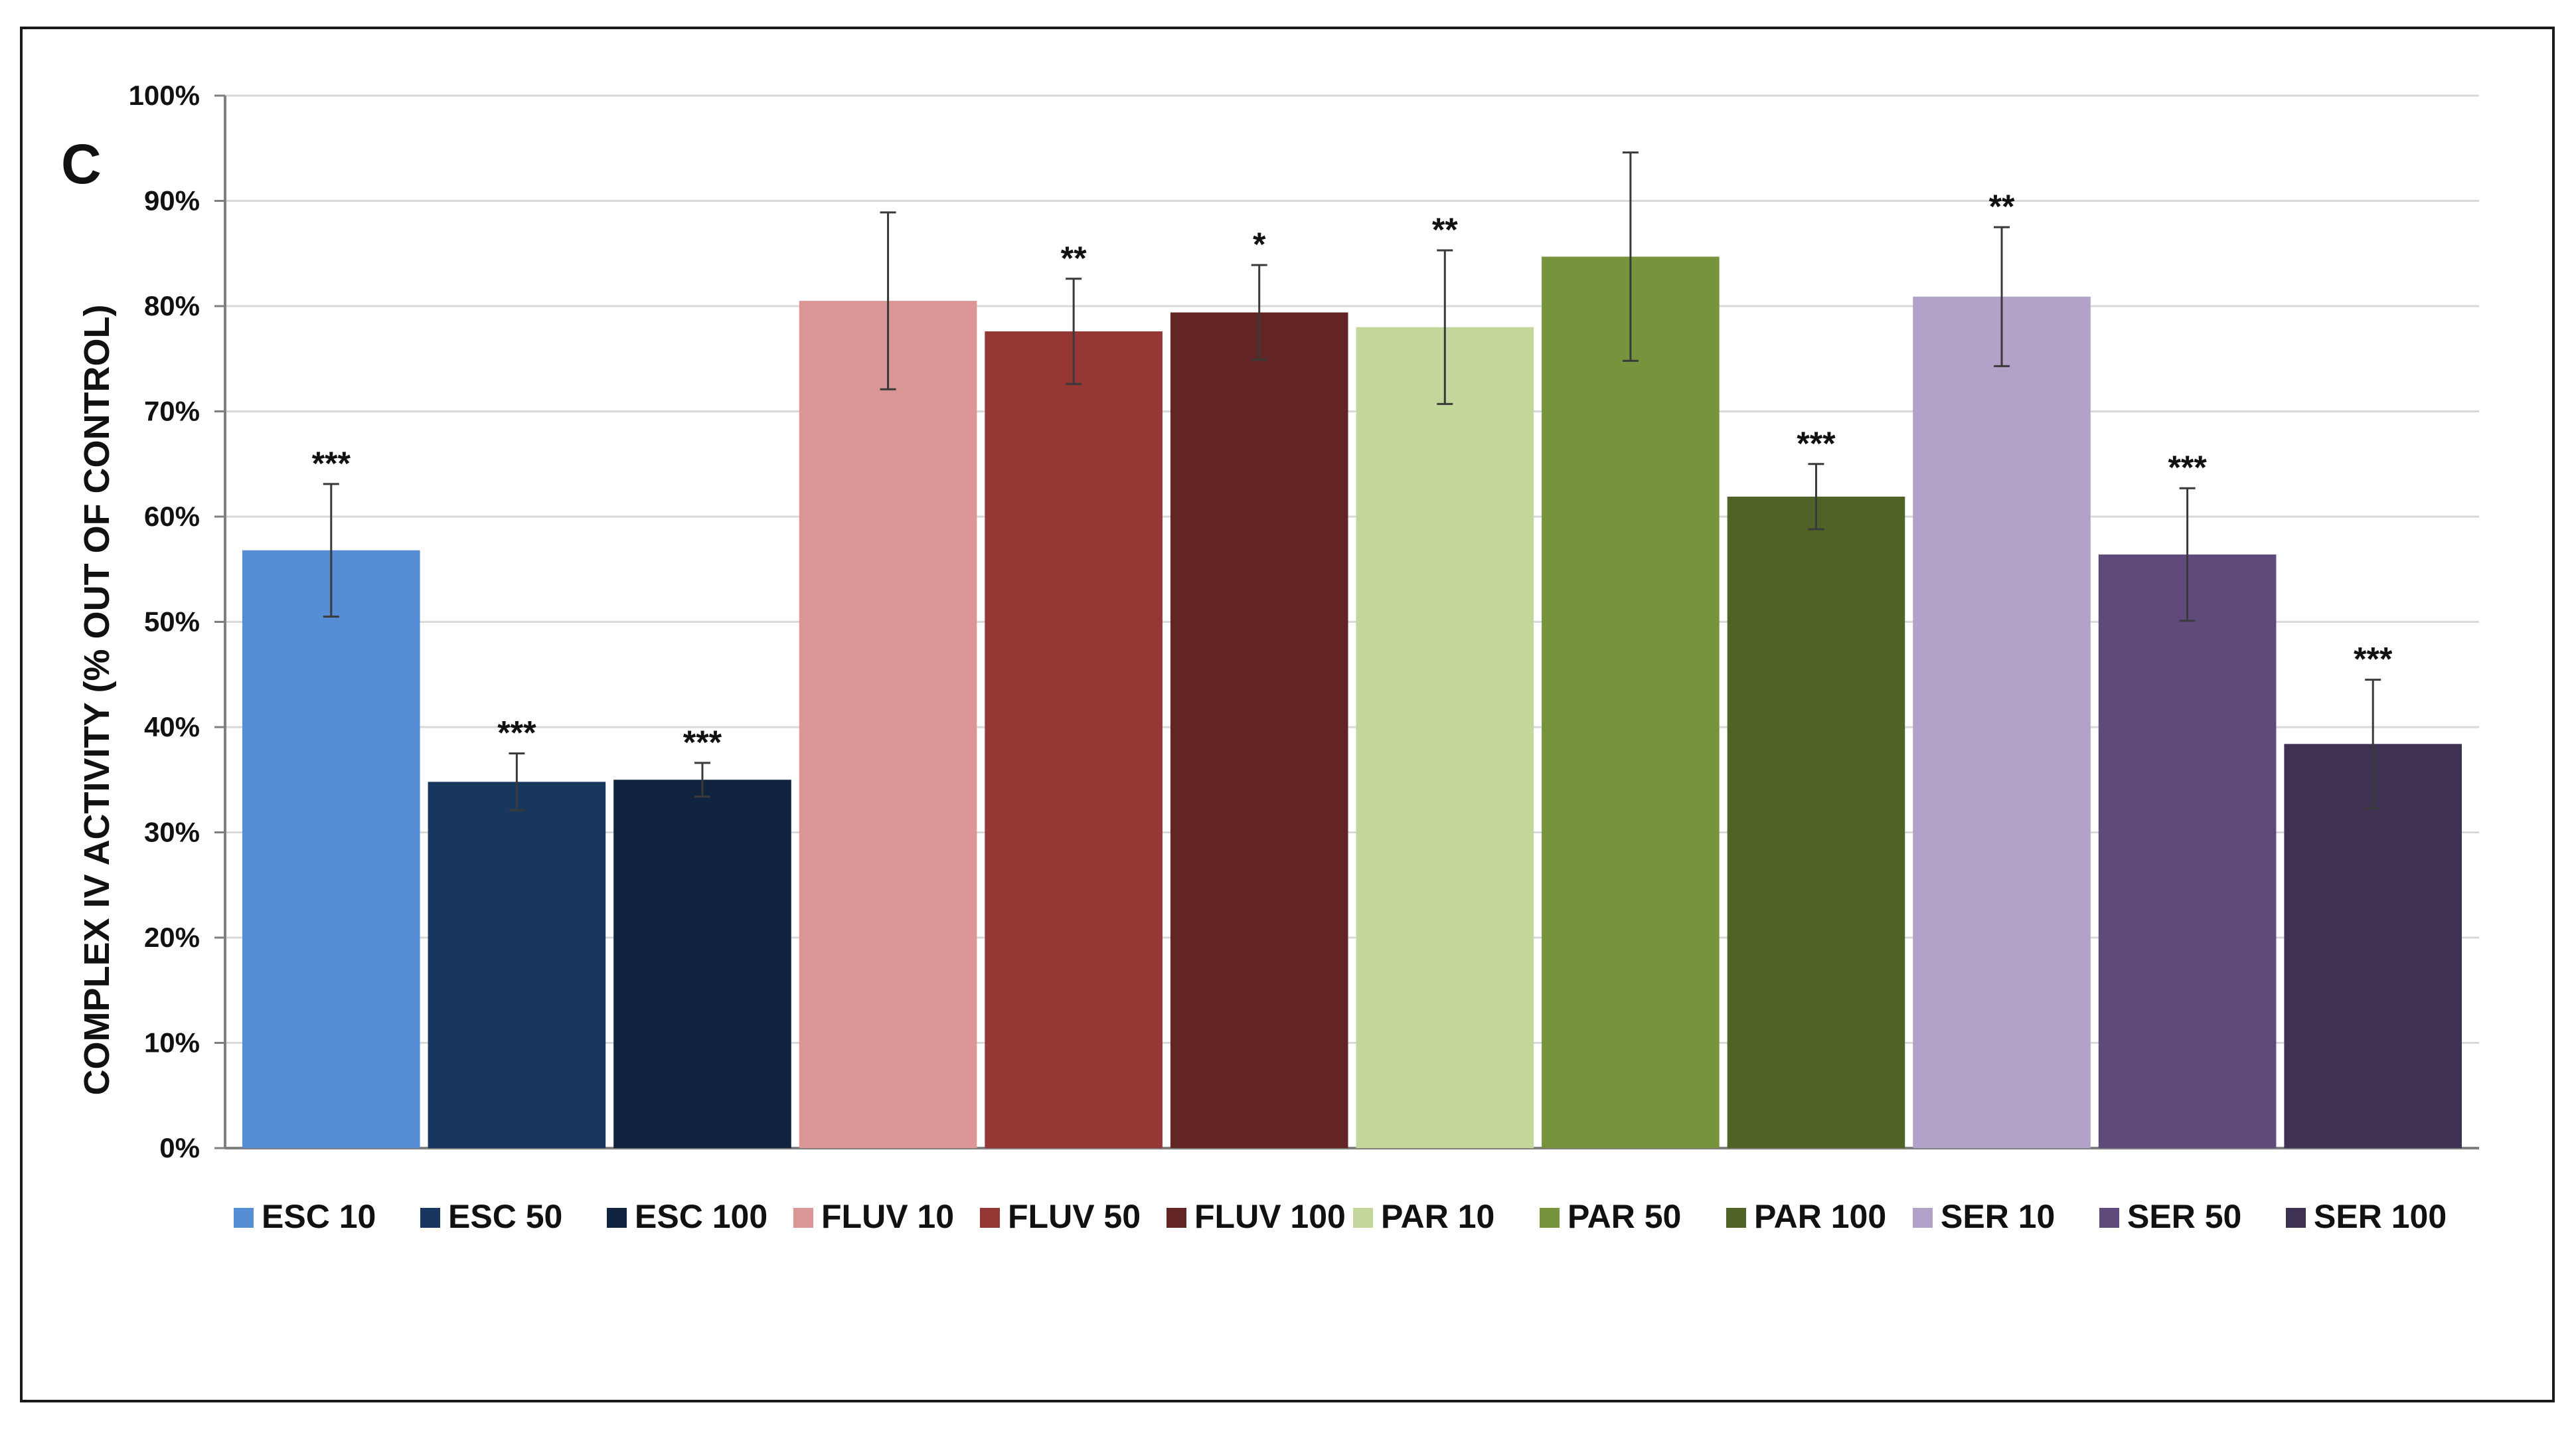 The image size is (2576, 1429). I want to click on legend-label: PAR 10, so click(1437, 1216).